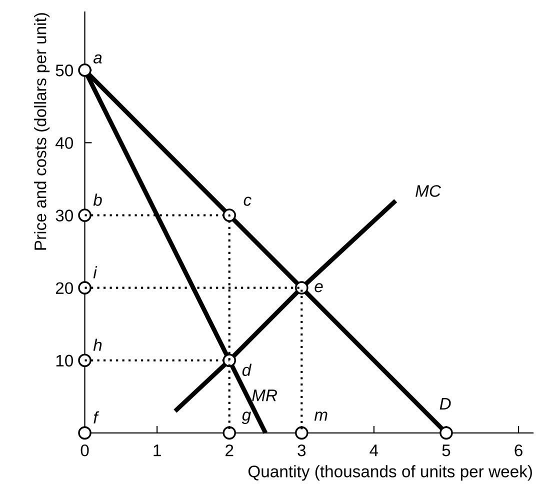  I want to click on x-tick-label: 4, so click(374, 450).